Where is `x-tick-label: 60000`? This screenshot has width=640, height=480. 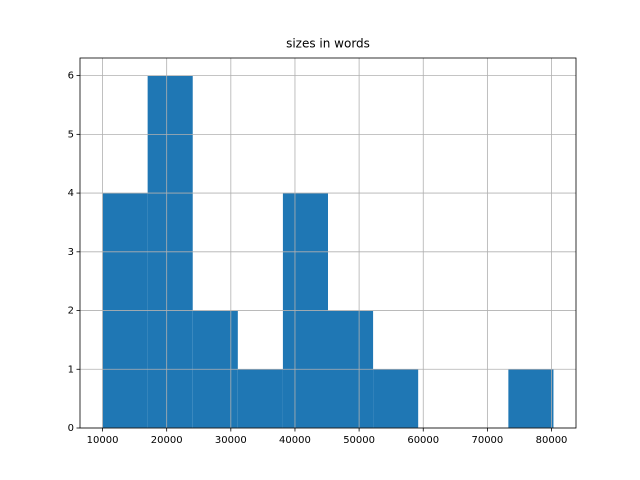 x-tick-label: 60000 is located at coordinates (423, 440).